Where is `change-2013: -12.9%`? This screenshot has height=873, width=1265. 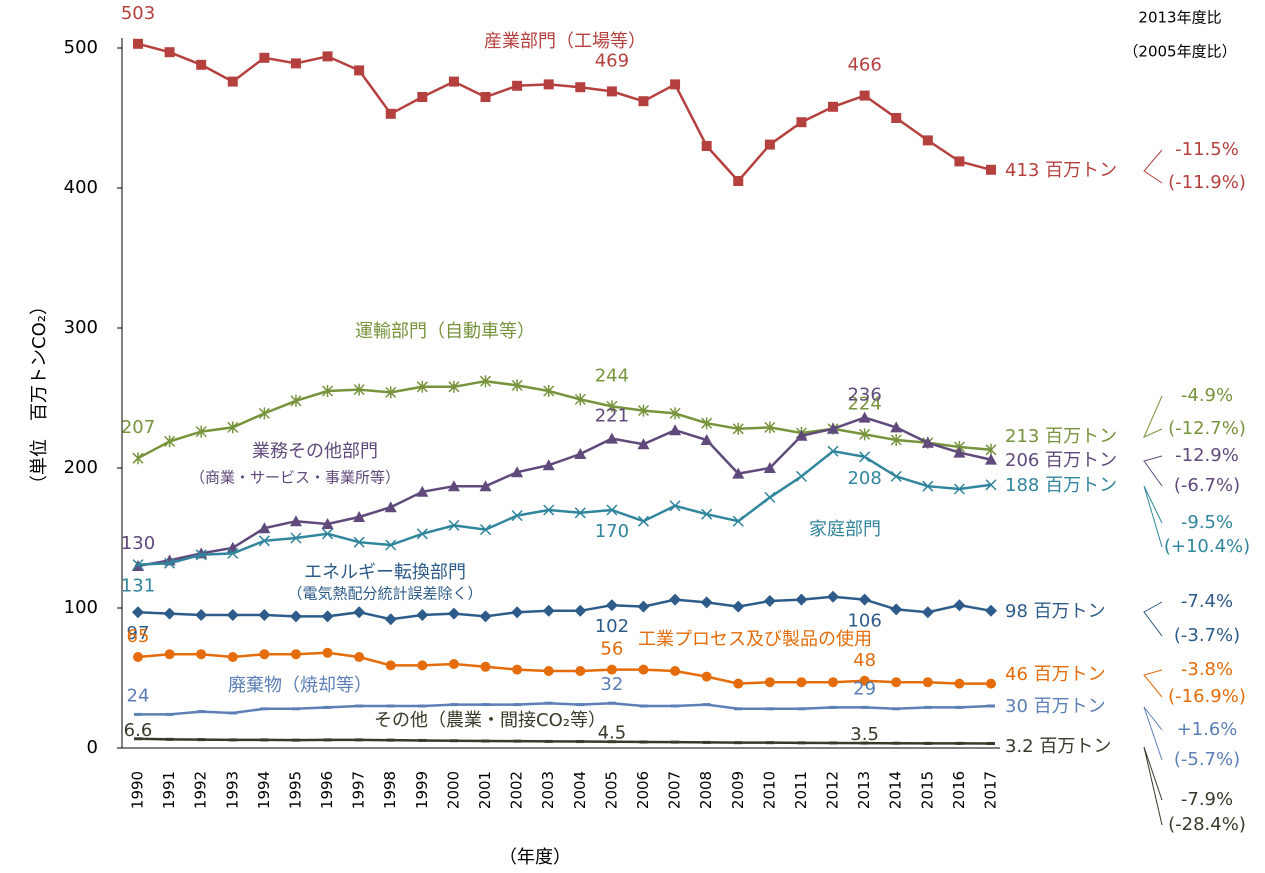
change-2013: -12.9% is located at coordinates (1207, 455).